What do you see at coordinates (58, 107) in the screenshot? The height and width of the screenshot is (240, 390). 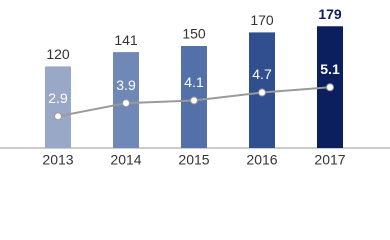 I see `bar` at bounding box center [58, 107].